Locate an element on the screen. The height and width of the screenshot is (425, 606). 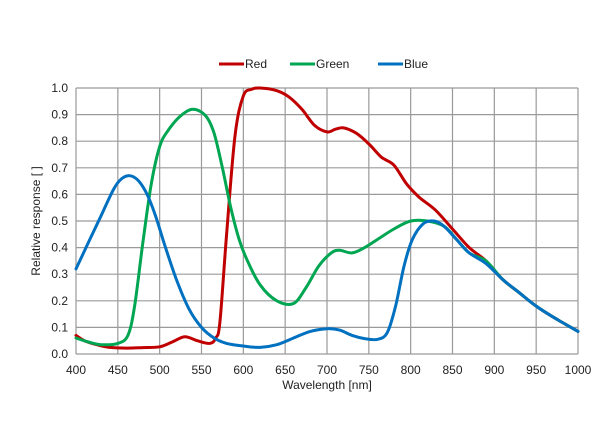
x-tick-label: 500 is located at coordinates (160, 370).